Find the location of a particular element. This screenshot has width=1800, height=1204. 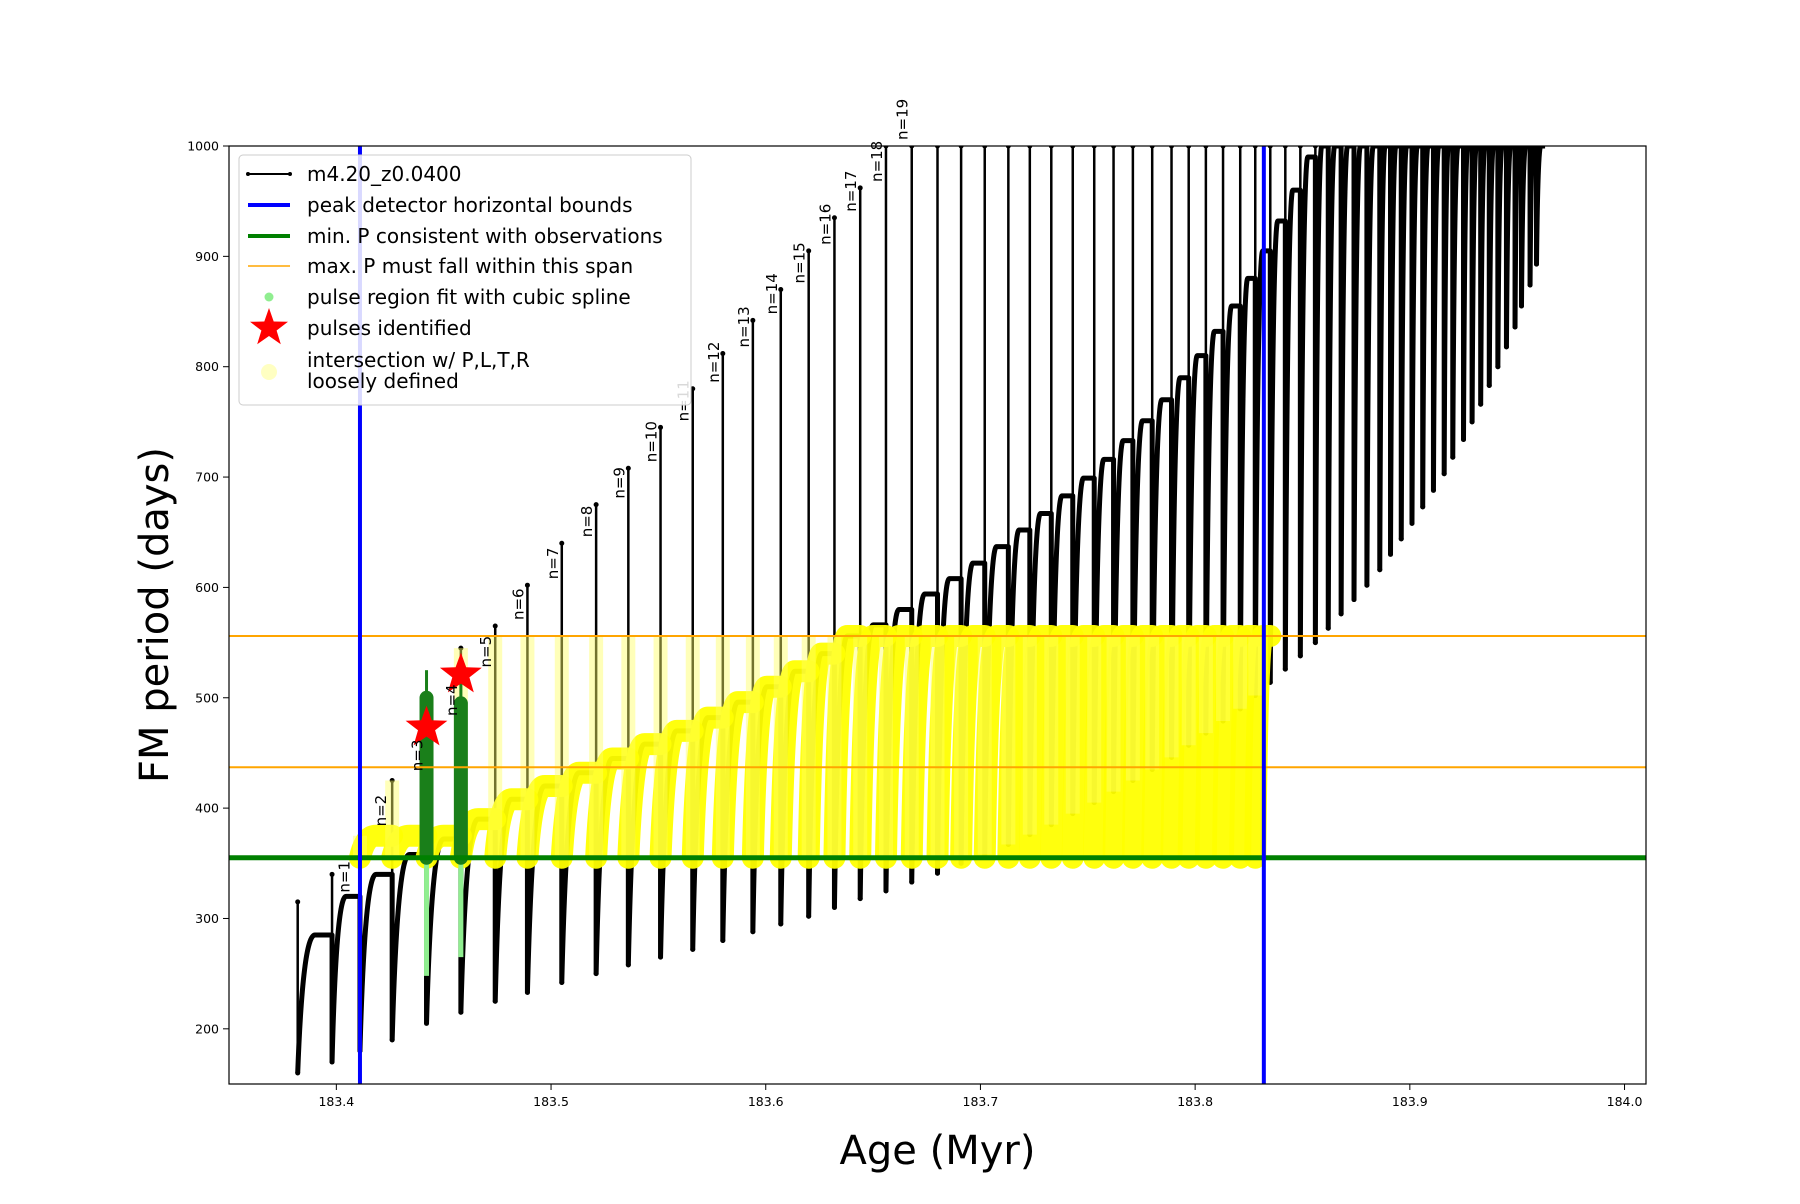

y-tick-label: 800 is located at coordinates (207, 366).